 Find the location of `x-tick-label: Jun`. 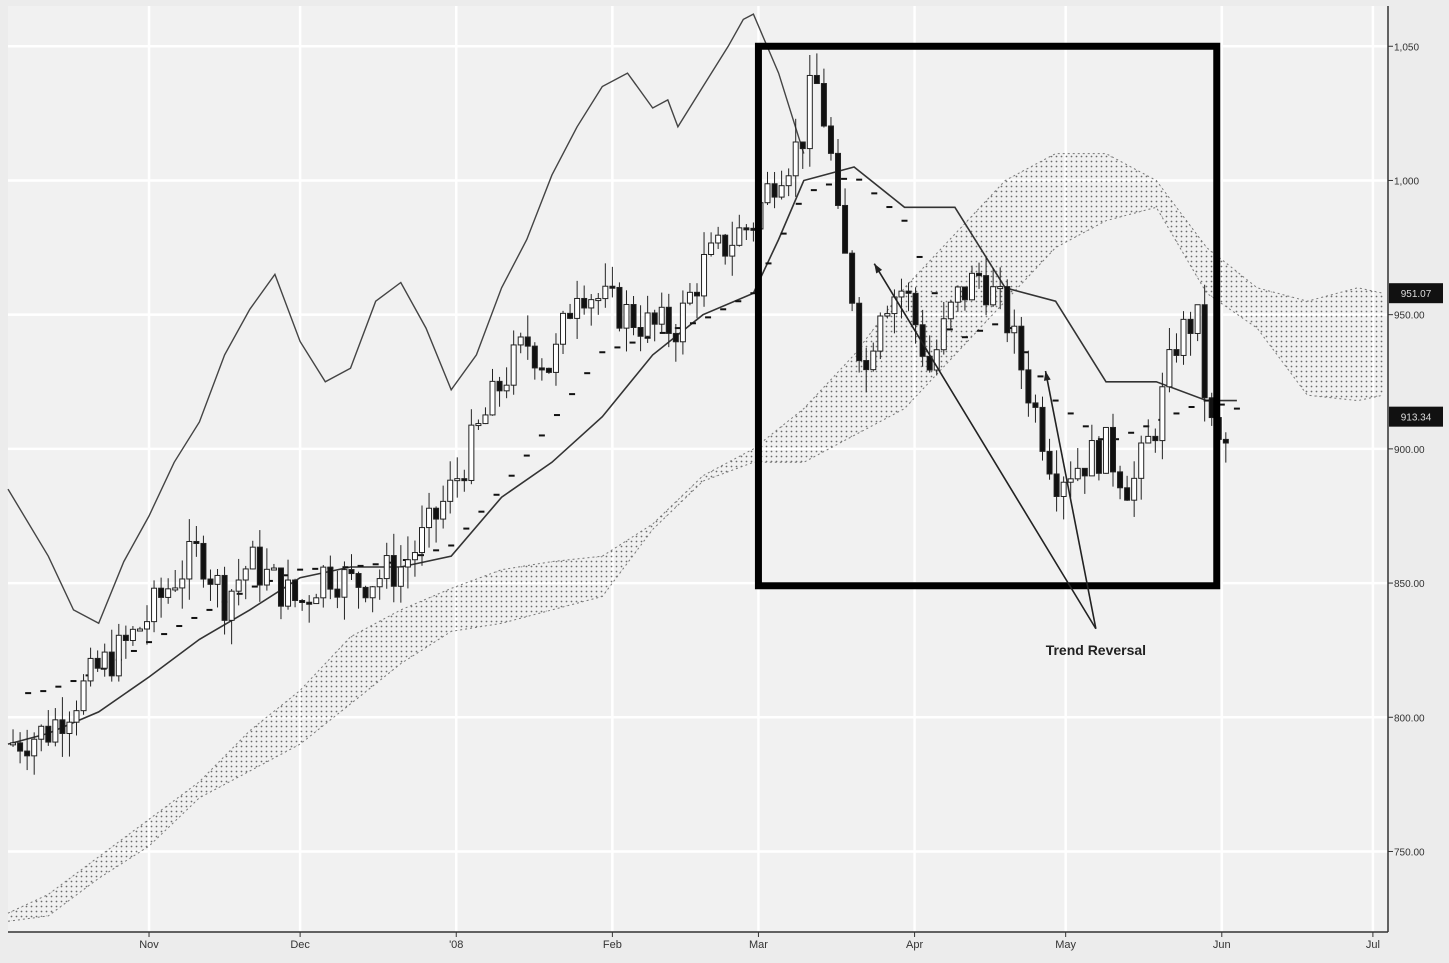

x-tick-label: Jun is located at coordinates (1222, 945).